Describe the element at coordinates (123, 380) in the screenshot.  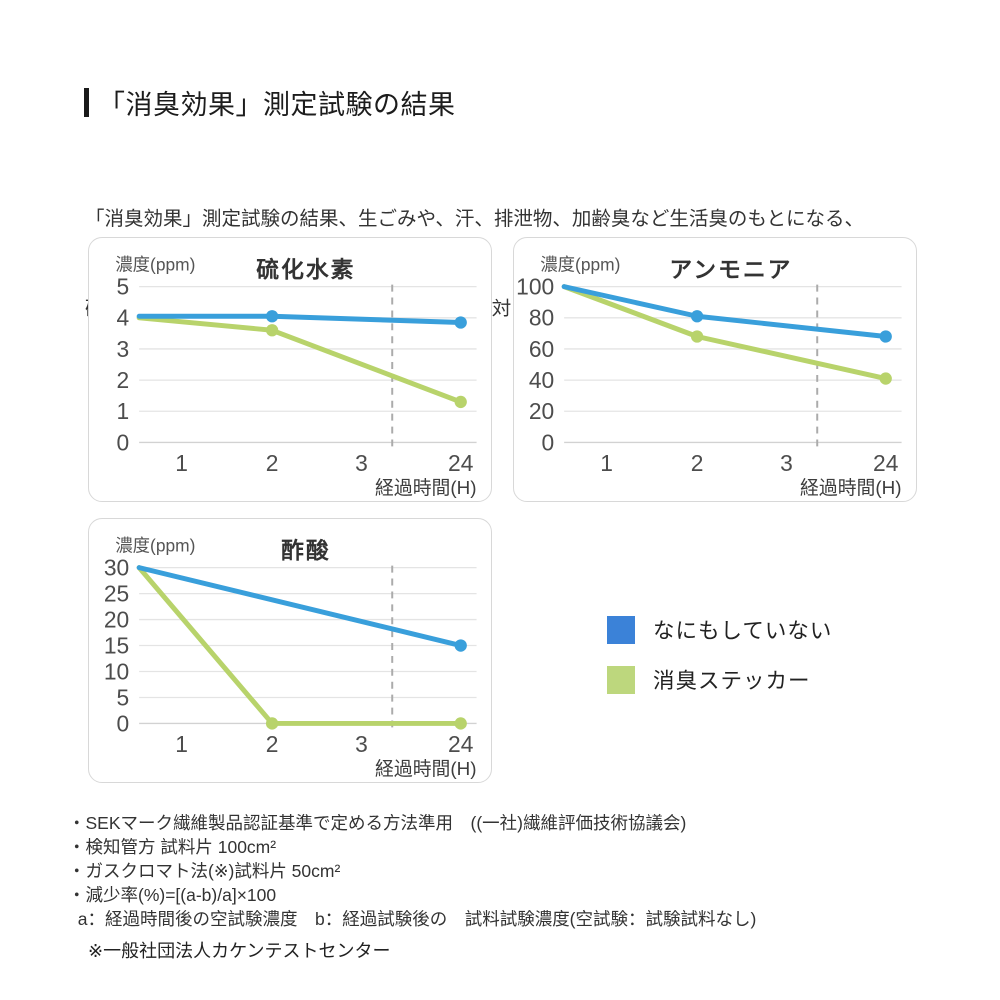
I see `y-tick-label: 2` at that location.